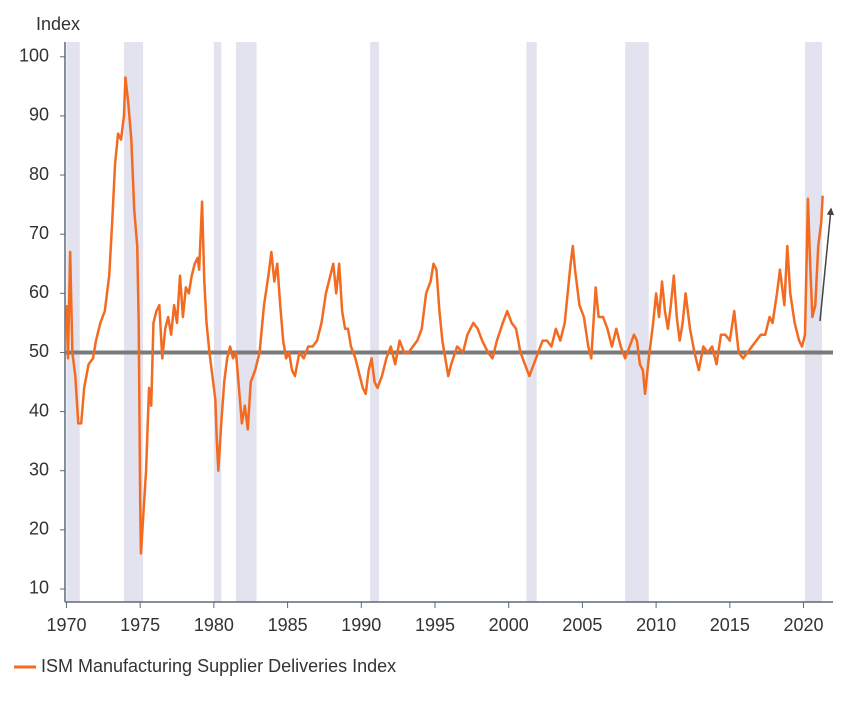 Image resolution: width=861 pixels, height=703 pixels. I want to click on x-tick-label: 1990, so click(361, 625).